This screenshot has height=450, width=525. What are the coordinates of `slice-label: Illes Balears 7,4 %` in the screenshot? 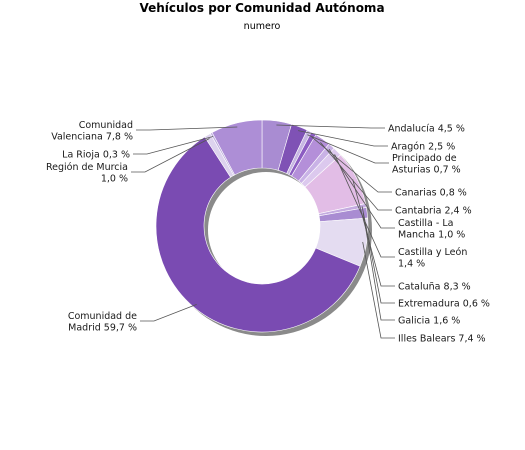 It's located at (442, 339).